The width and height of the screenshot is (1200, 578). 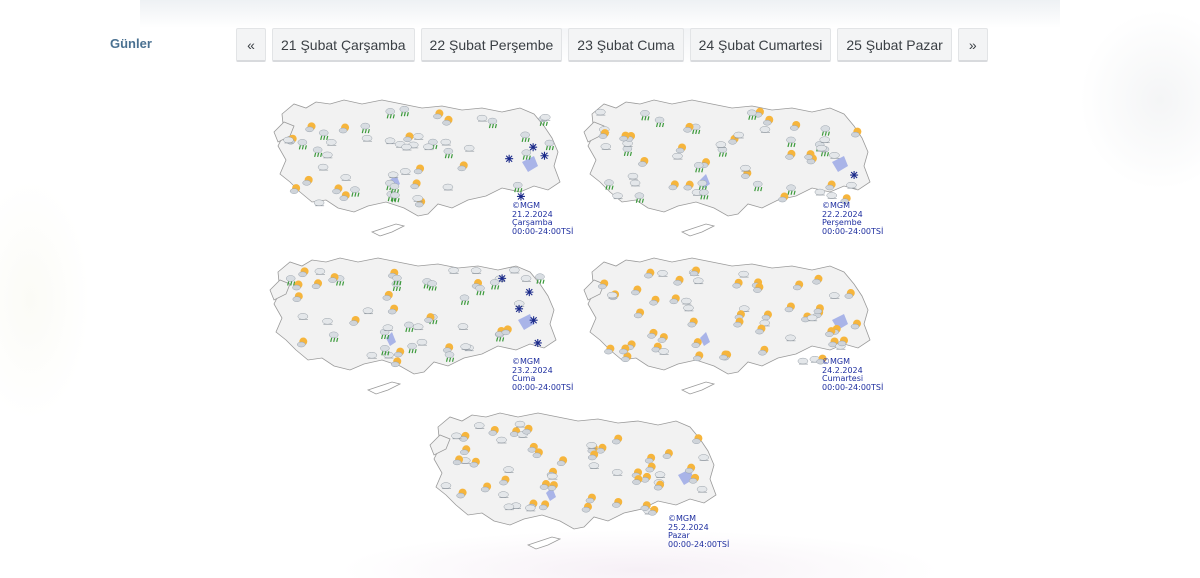 I want to click on cyprus-outline, so click(x=388, y=230).